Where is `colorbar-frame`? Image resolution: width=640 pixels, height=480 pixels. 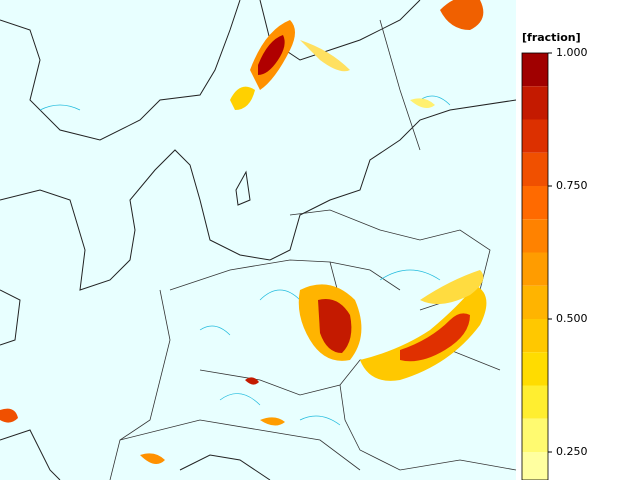 colorbar-frame is located at coordinates (535, 266).